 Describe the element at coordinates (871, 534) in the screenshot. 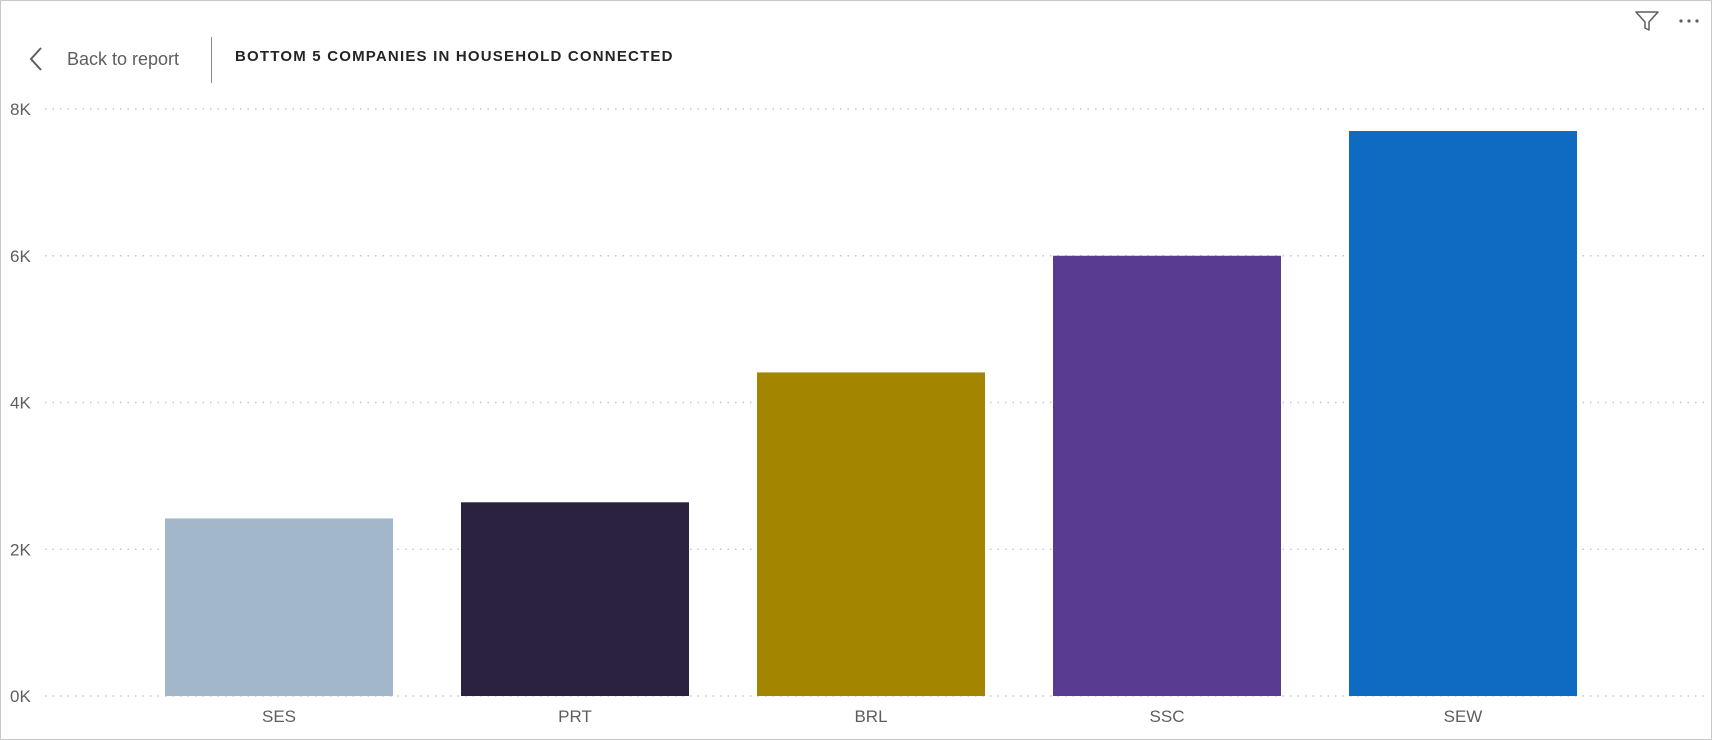

I see `bar-brl` at that location.